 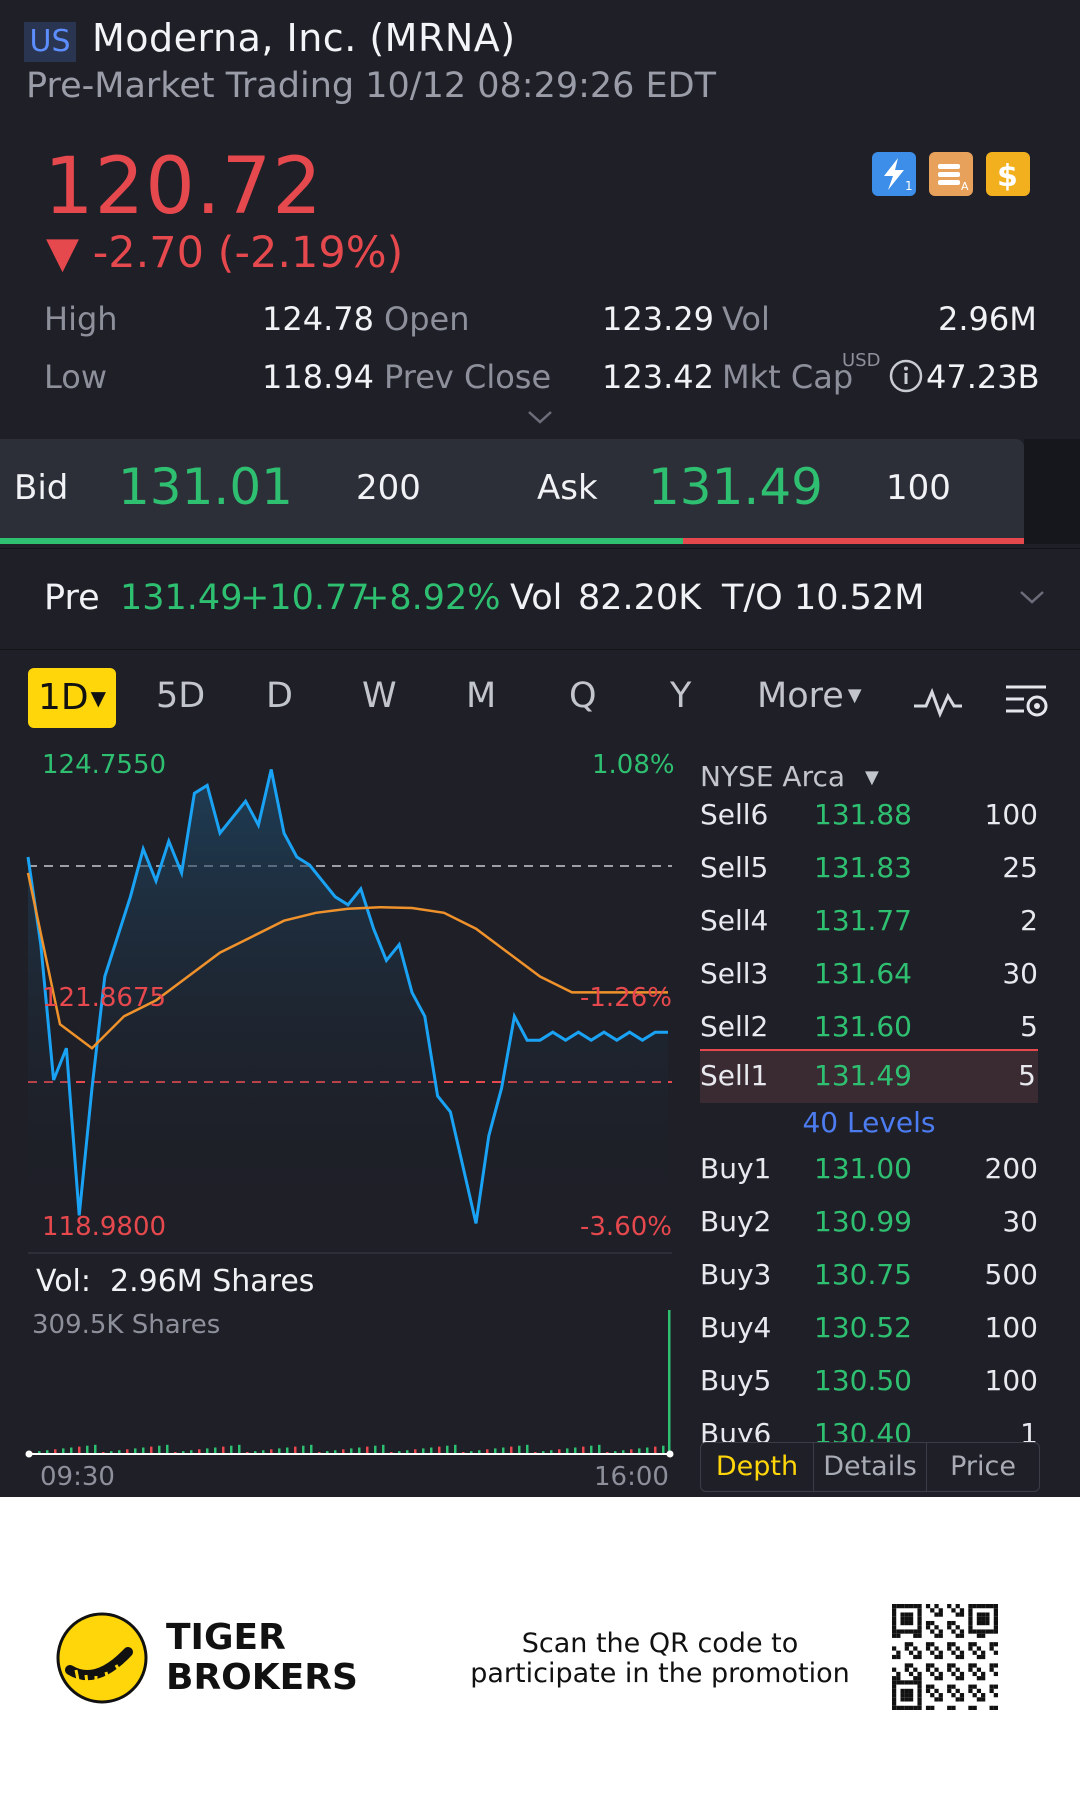 I want to click on dollar-icon: $, so click(x=1008, y=174).